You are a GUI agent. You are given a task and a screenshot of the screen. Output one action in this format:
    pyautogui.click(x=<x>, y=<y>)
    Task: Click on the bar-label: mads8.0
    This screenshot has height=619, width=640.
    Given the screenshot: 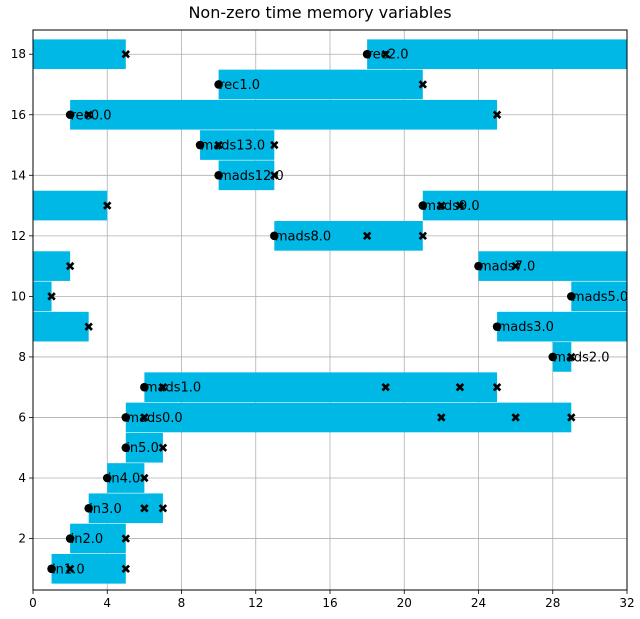 What is the action you would take?
    pyautogui.click(x=303, y=236)
    